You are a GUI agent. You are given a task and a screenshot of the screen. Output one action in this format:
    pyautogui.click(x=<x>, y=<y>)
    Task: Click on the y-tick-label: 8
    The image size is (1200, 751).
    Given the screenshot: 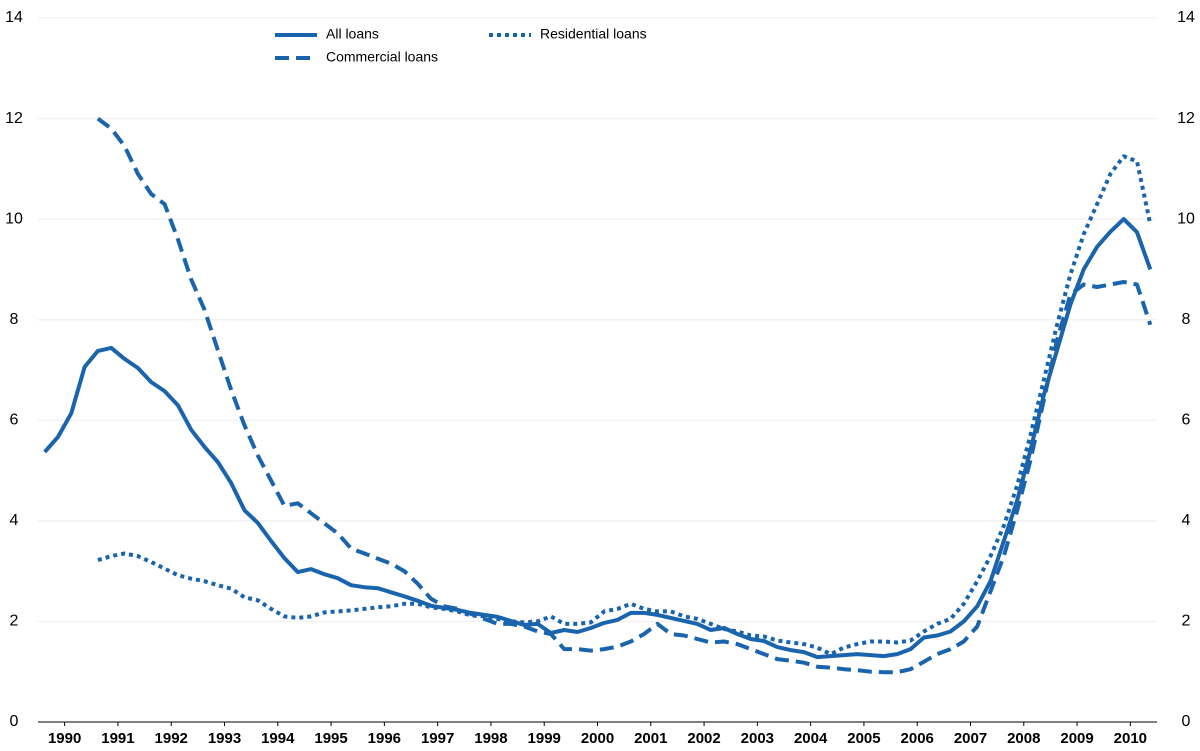 What is the action you would take?
    pyautogui.click(x=14, y=319)
    